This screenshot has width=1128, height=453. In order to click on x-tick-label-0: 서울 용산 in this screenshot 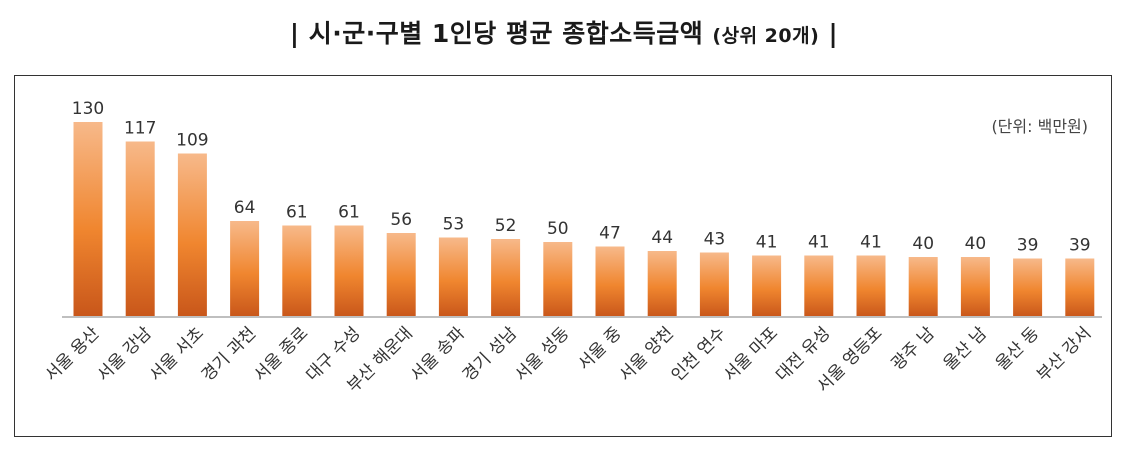, I will do `click(72, 354)`.